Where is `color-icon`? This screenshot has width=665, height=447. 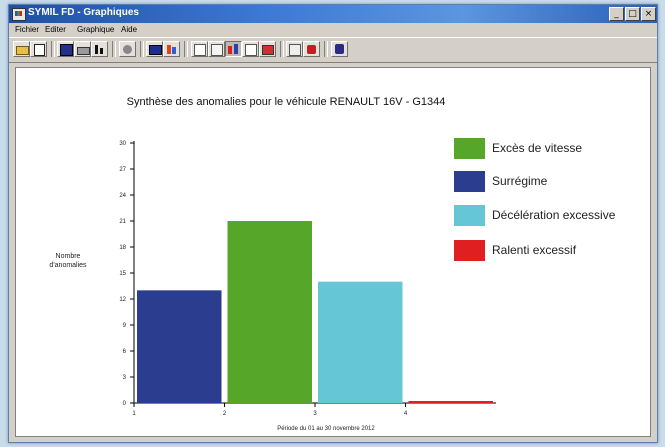 color-icon is located at coordinates (311, 49).